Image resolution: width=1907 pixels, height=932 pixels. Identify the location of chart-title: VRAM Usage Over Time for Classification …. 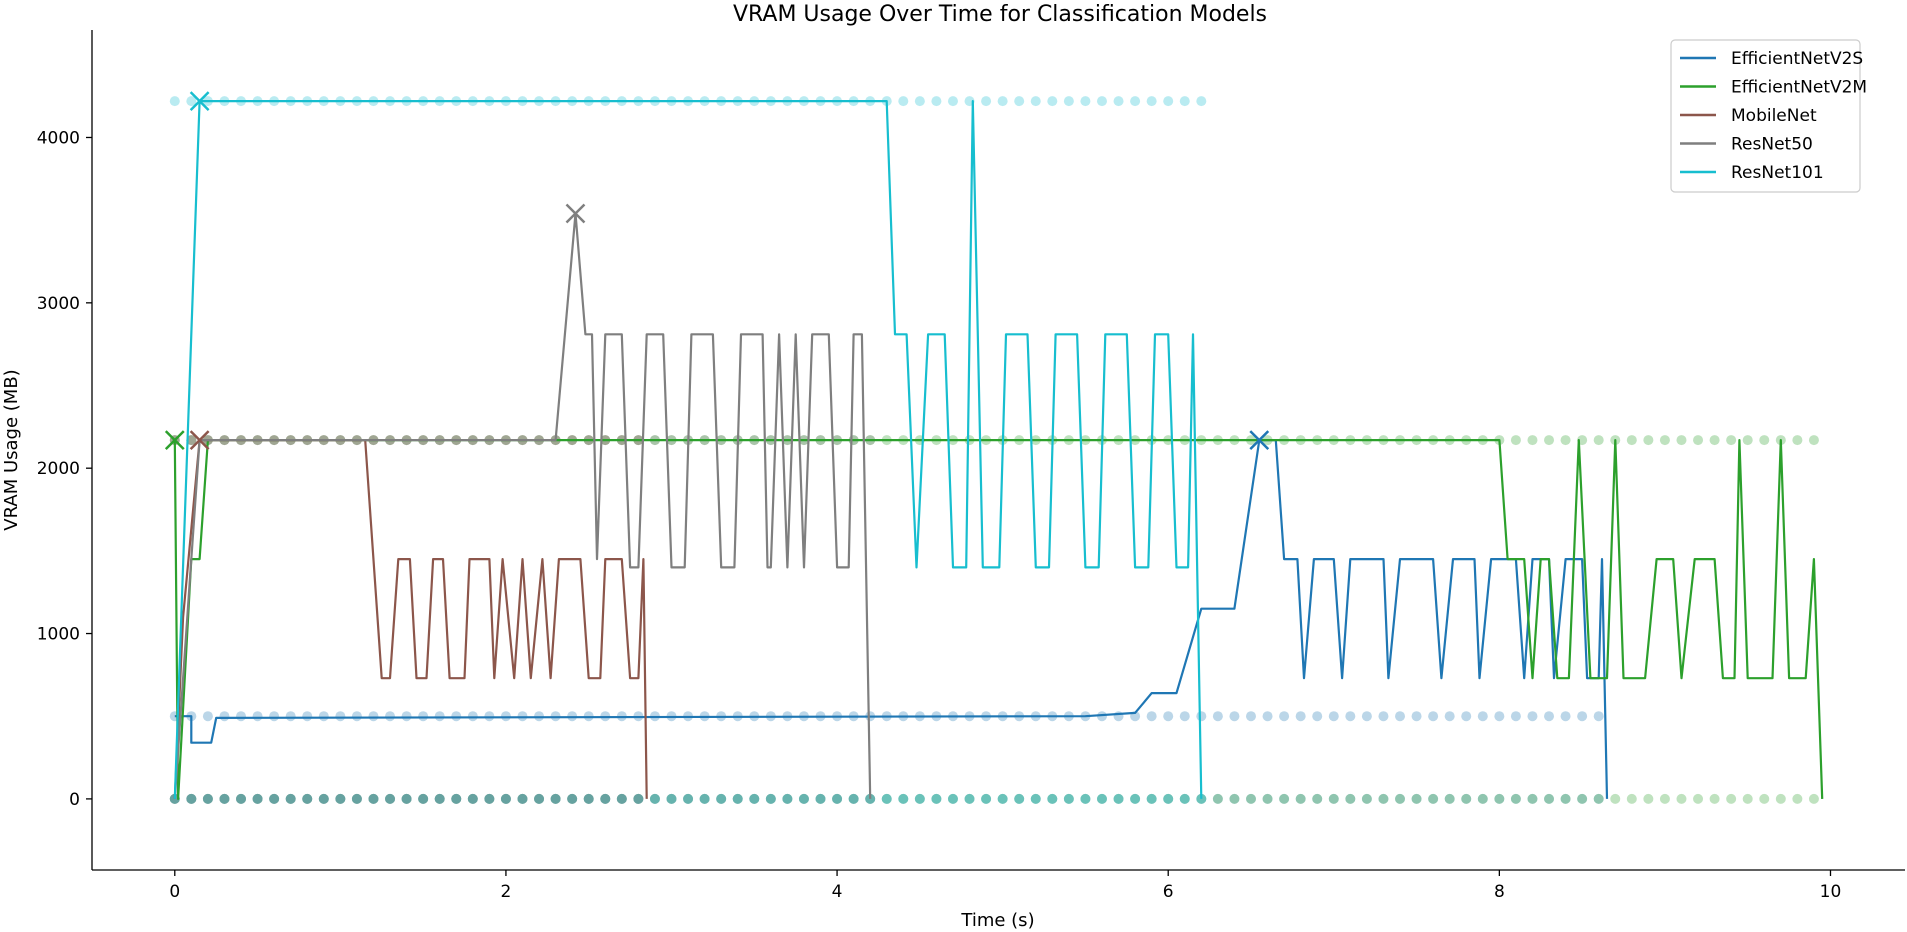
(1000, 14).